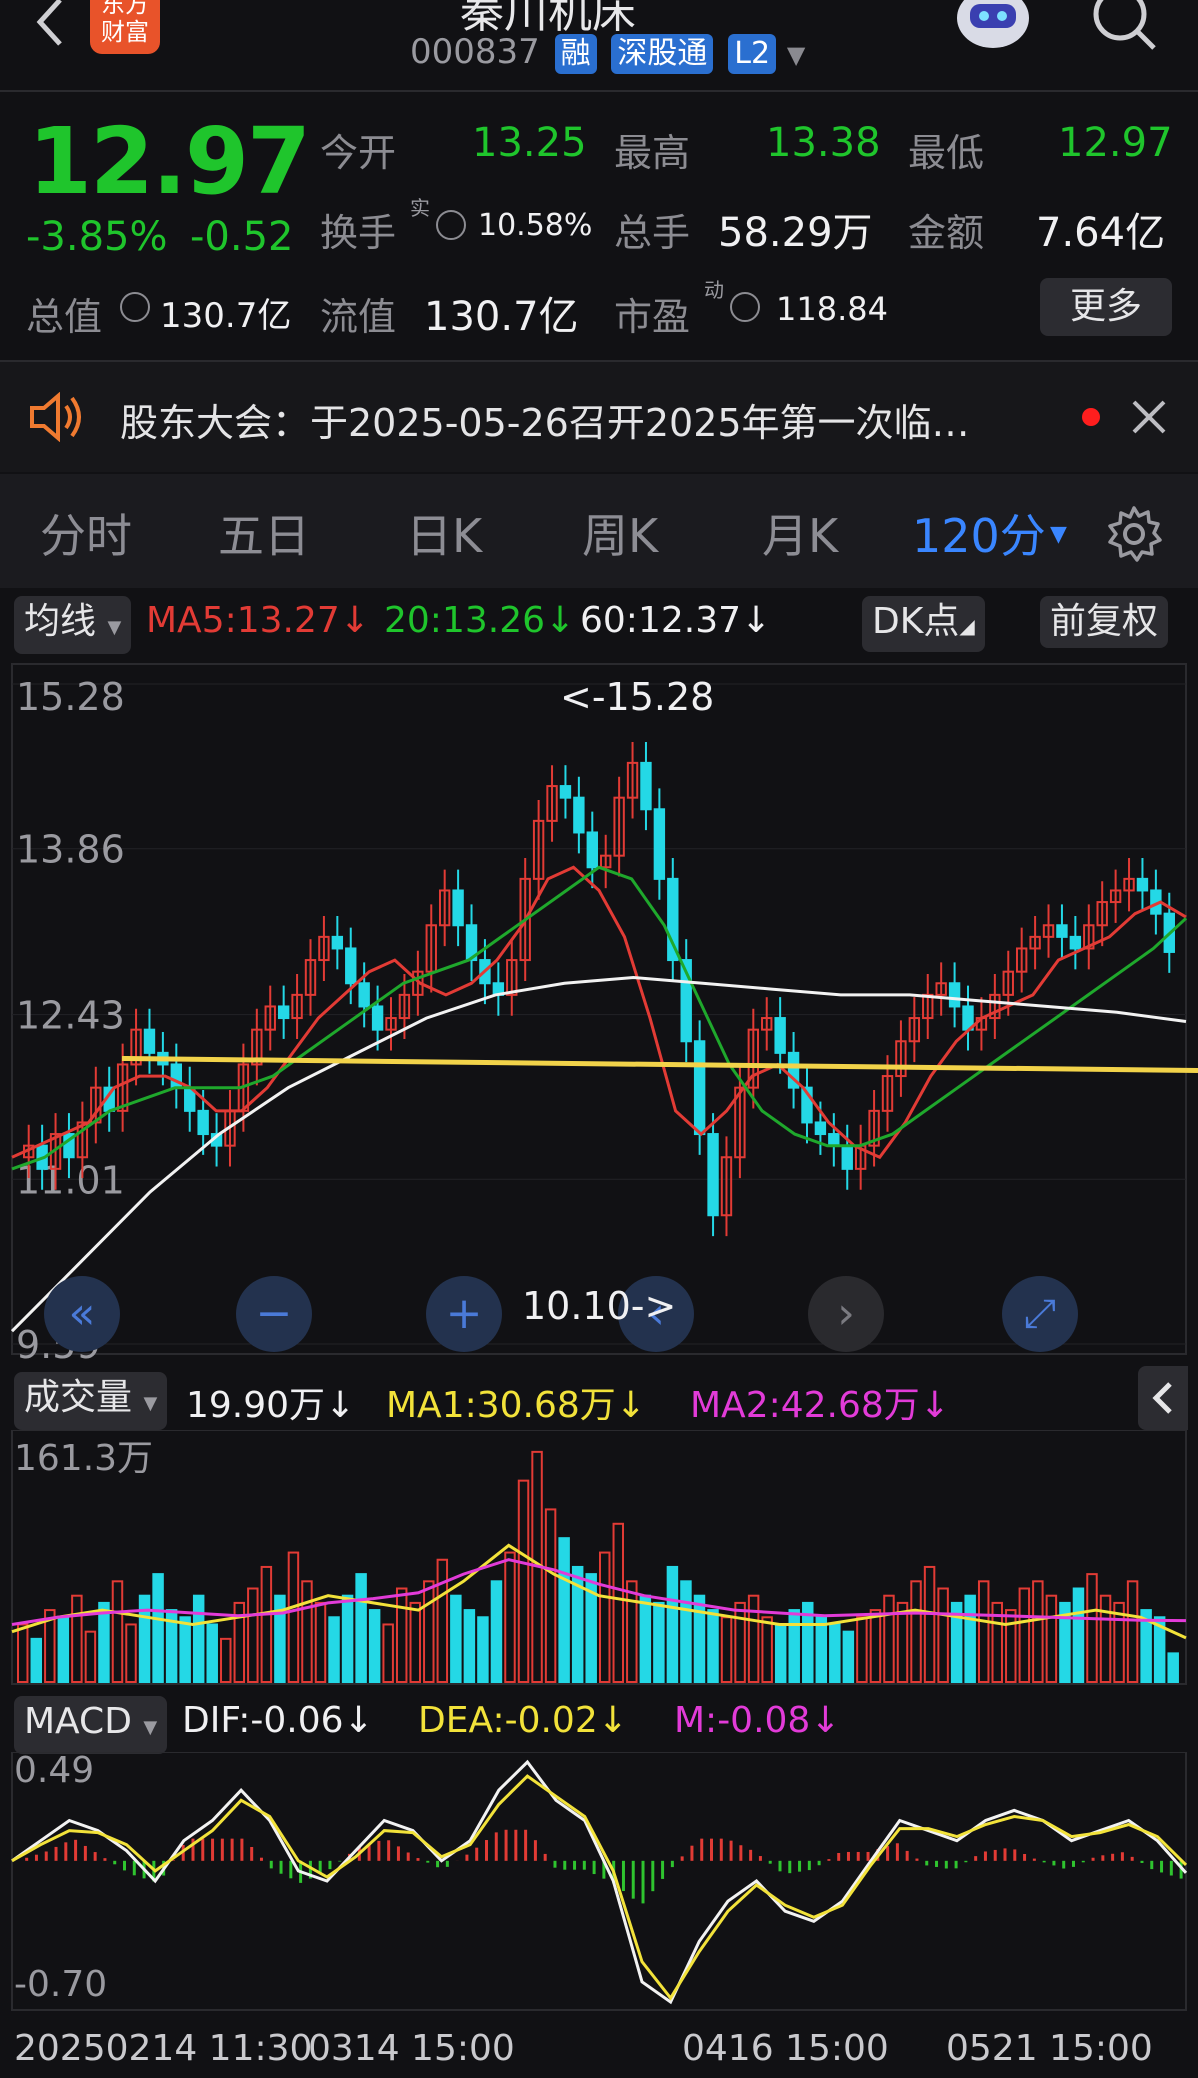 The image size is (1198, 2078). What do you see at coordinates (78, 1397) in the screenshot?
I see `volume-selector-label: 成交量` at bounding box center [78, 1397].